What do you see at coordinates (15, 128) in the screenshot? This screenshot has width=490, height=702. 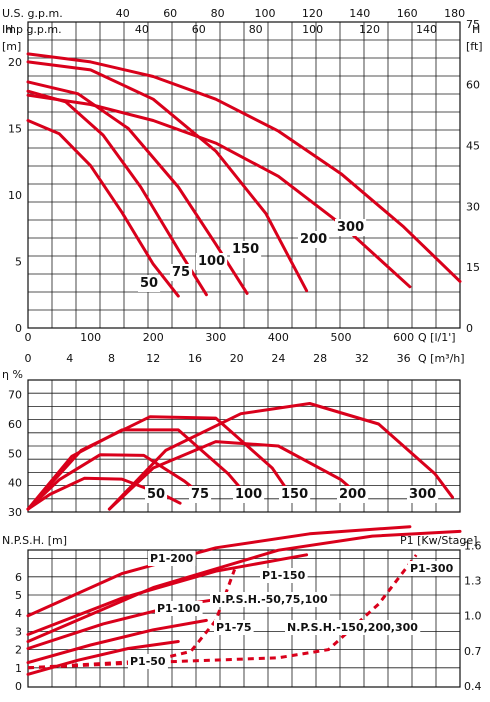 I see `head-y-tick: 15` at bounding box center [15, 128].